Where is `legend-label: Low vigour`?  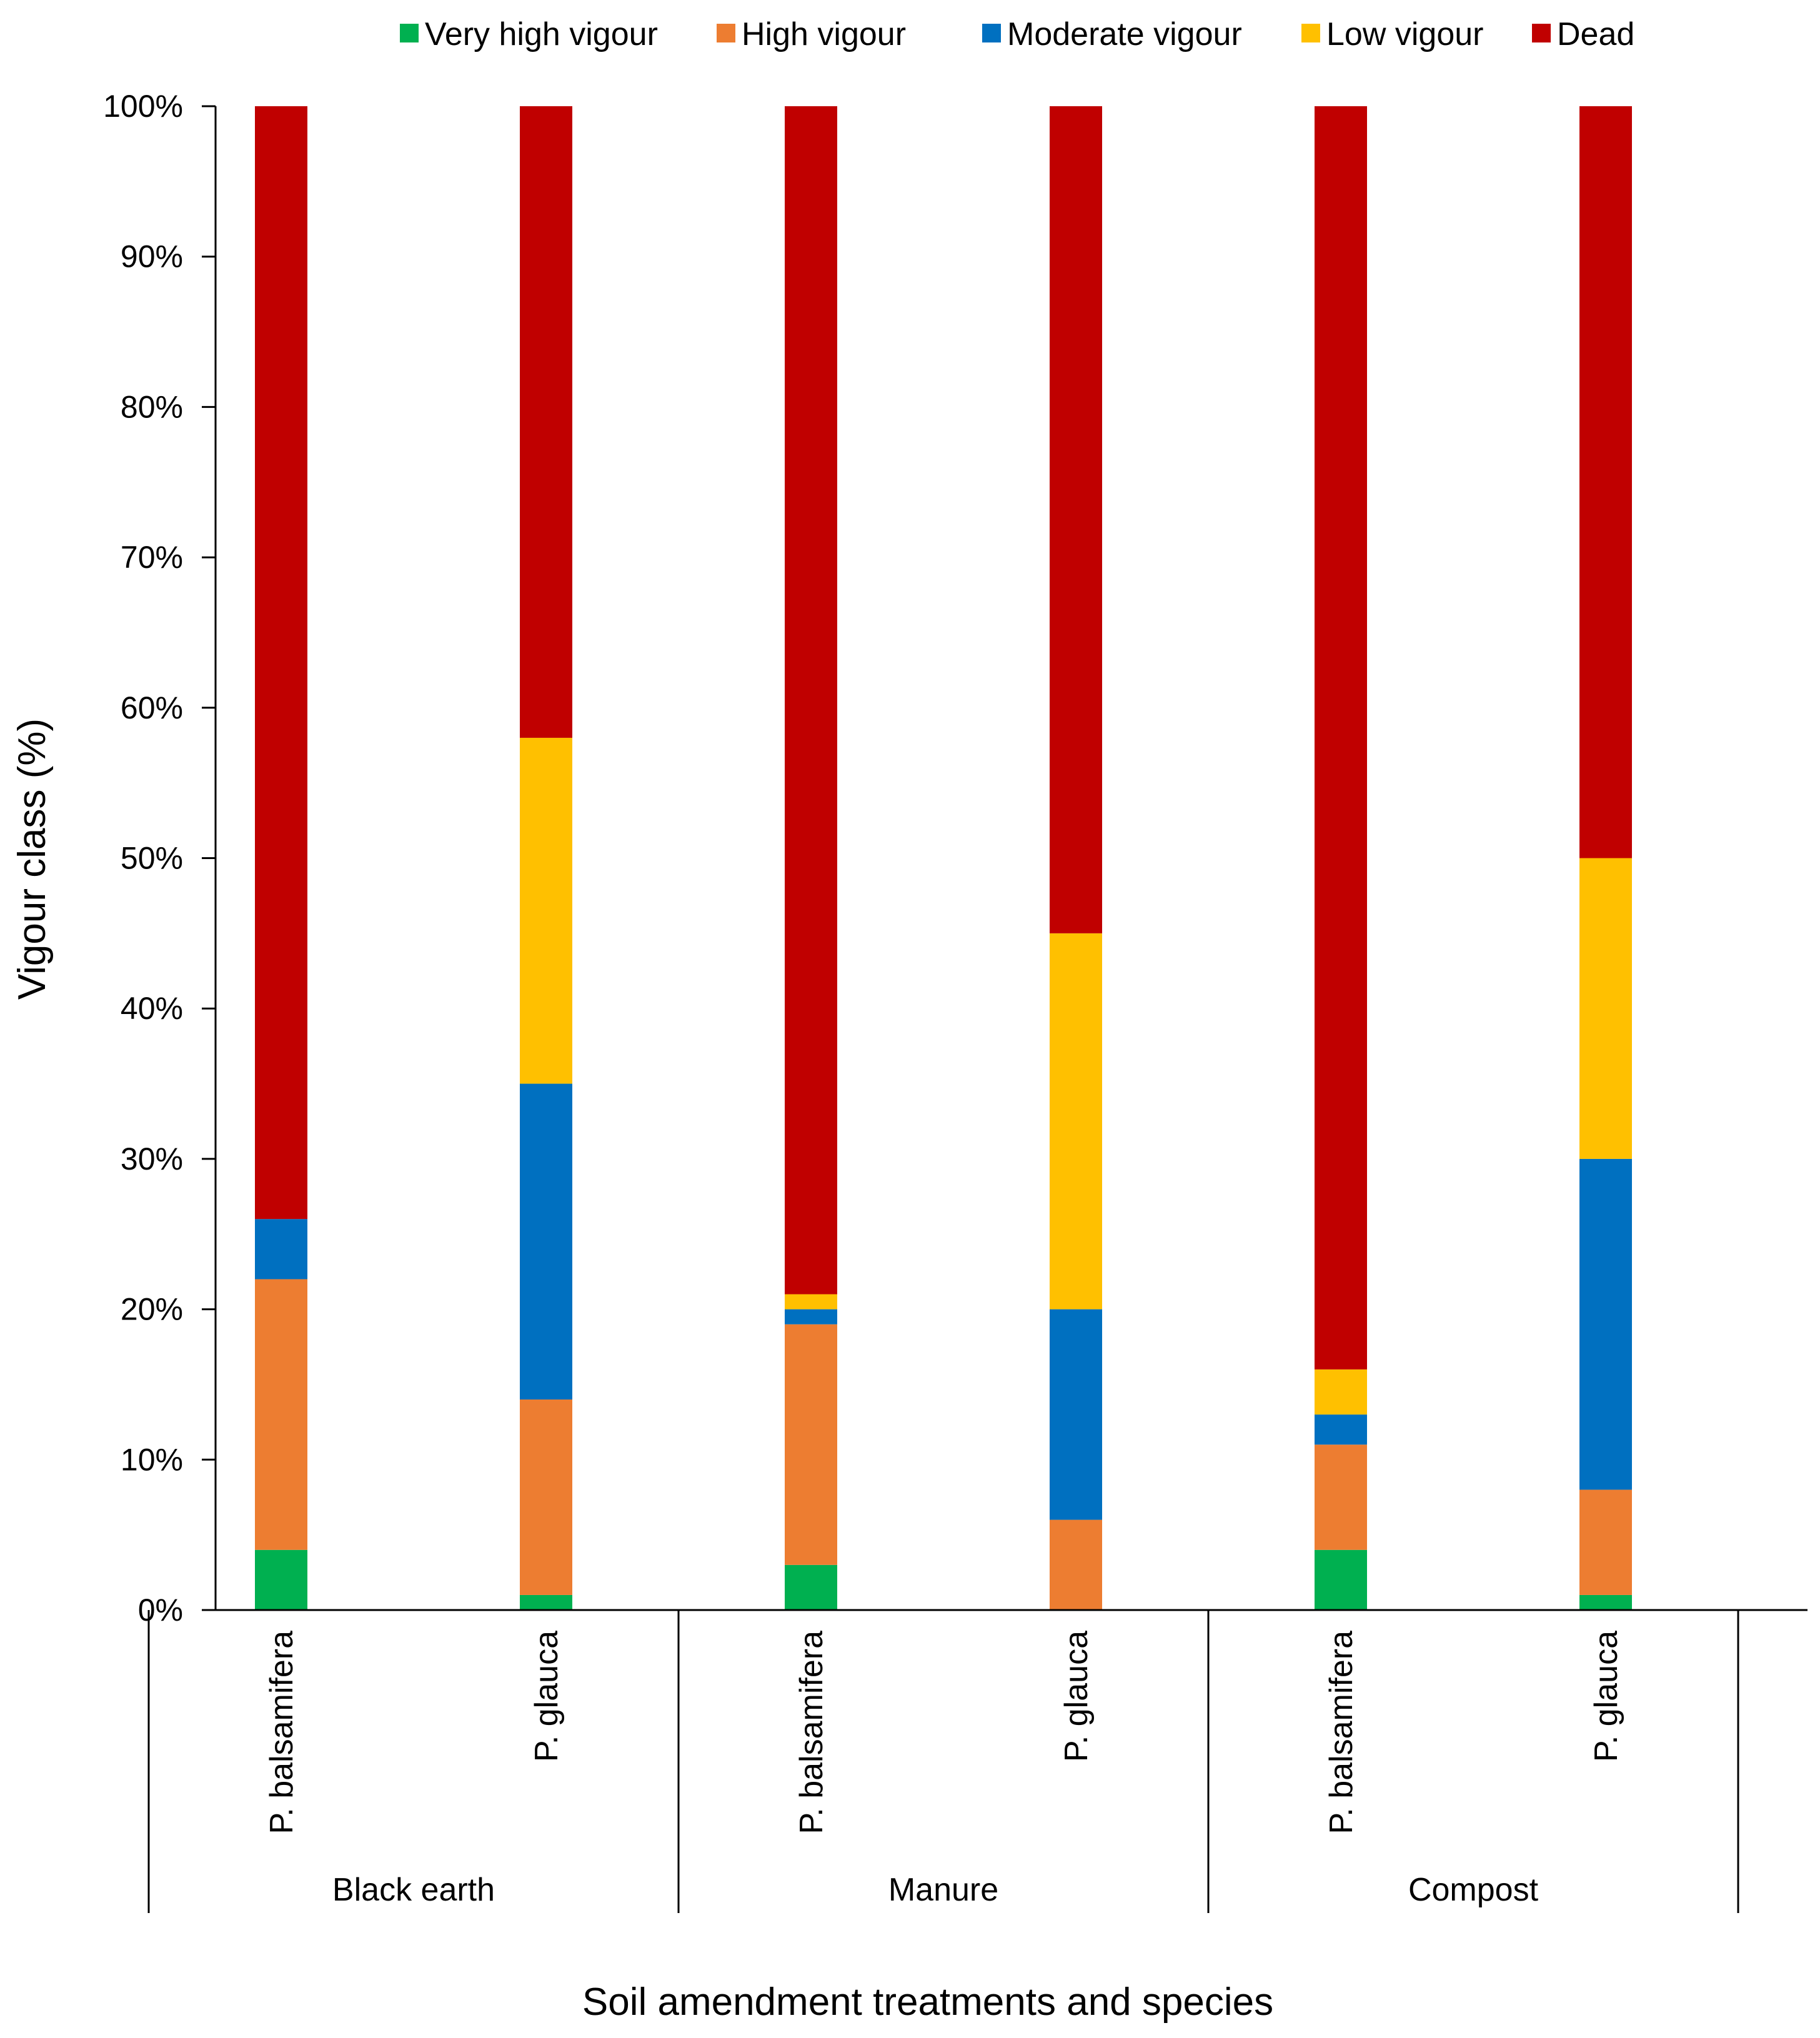
legend-label: Low vigour is located at coordinates (1404, 34).